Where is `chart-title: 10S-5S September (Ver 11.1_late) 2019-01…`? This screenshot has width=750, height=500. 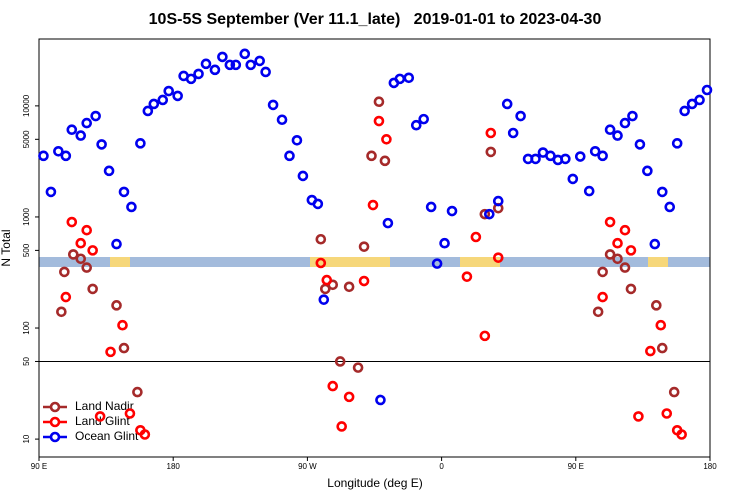
chart-title: 10S-5S September (Ver 11.1_late) 2019-01… is located at coordinates (375, 19).